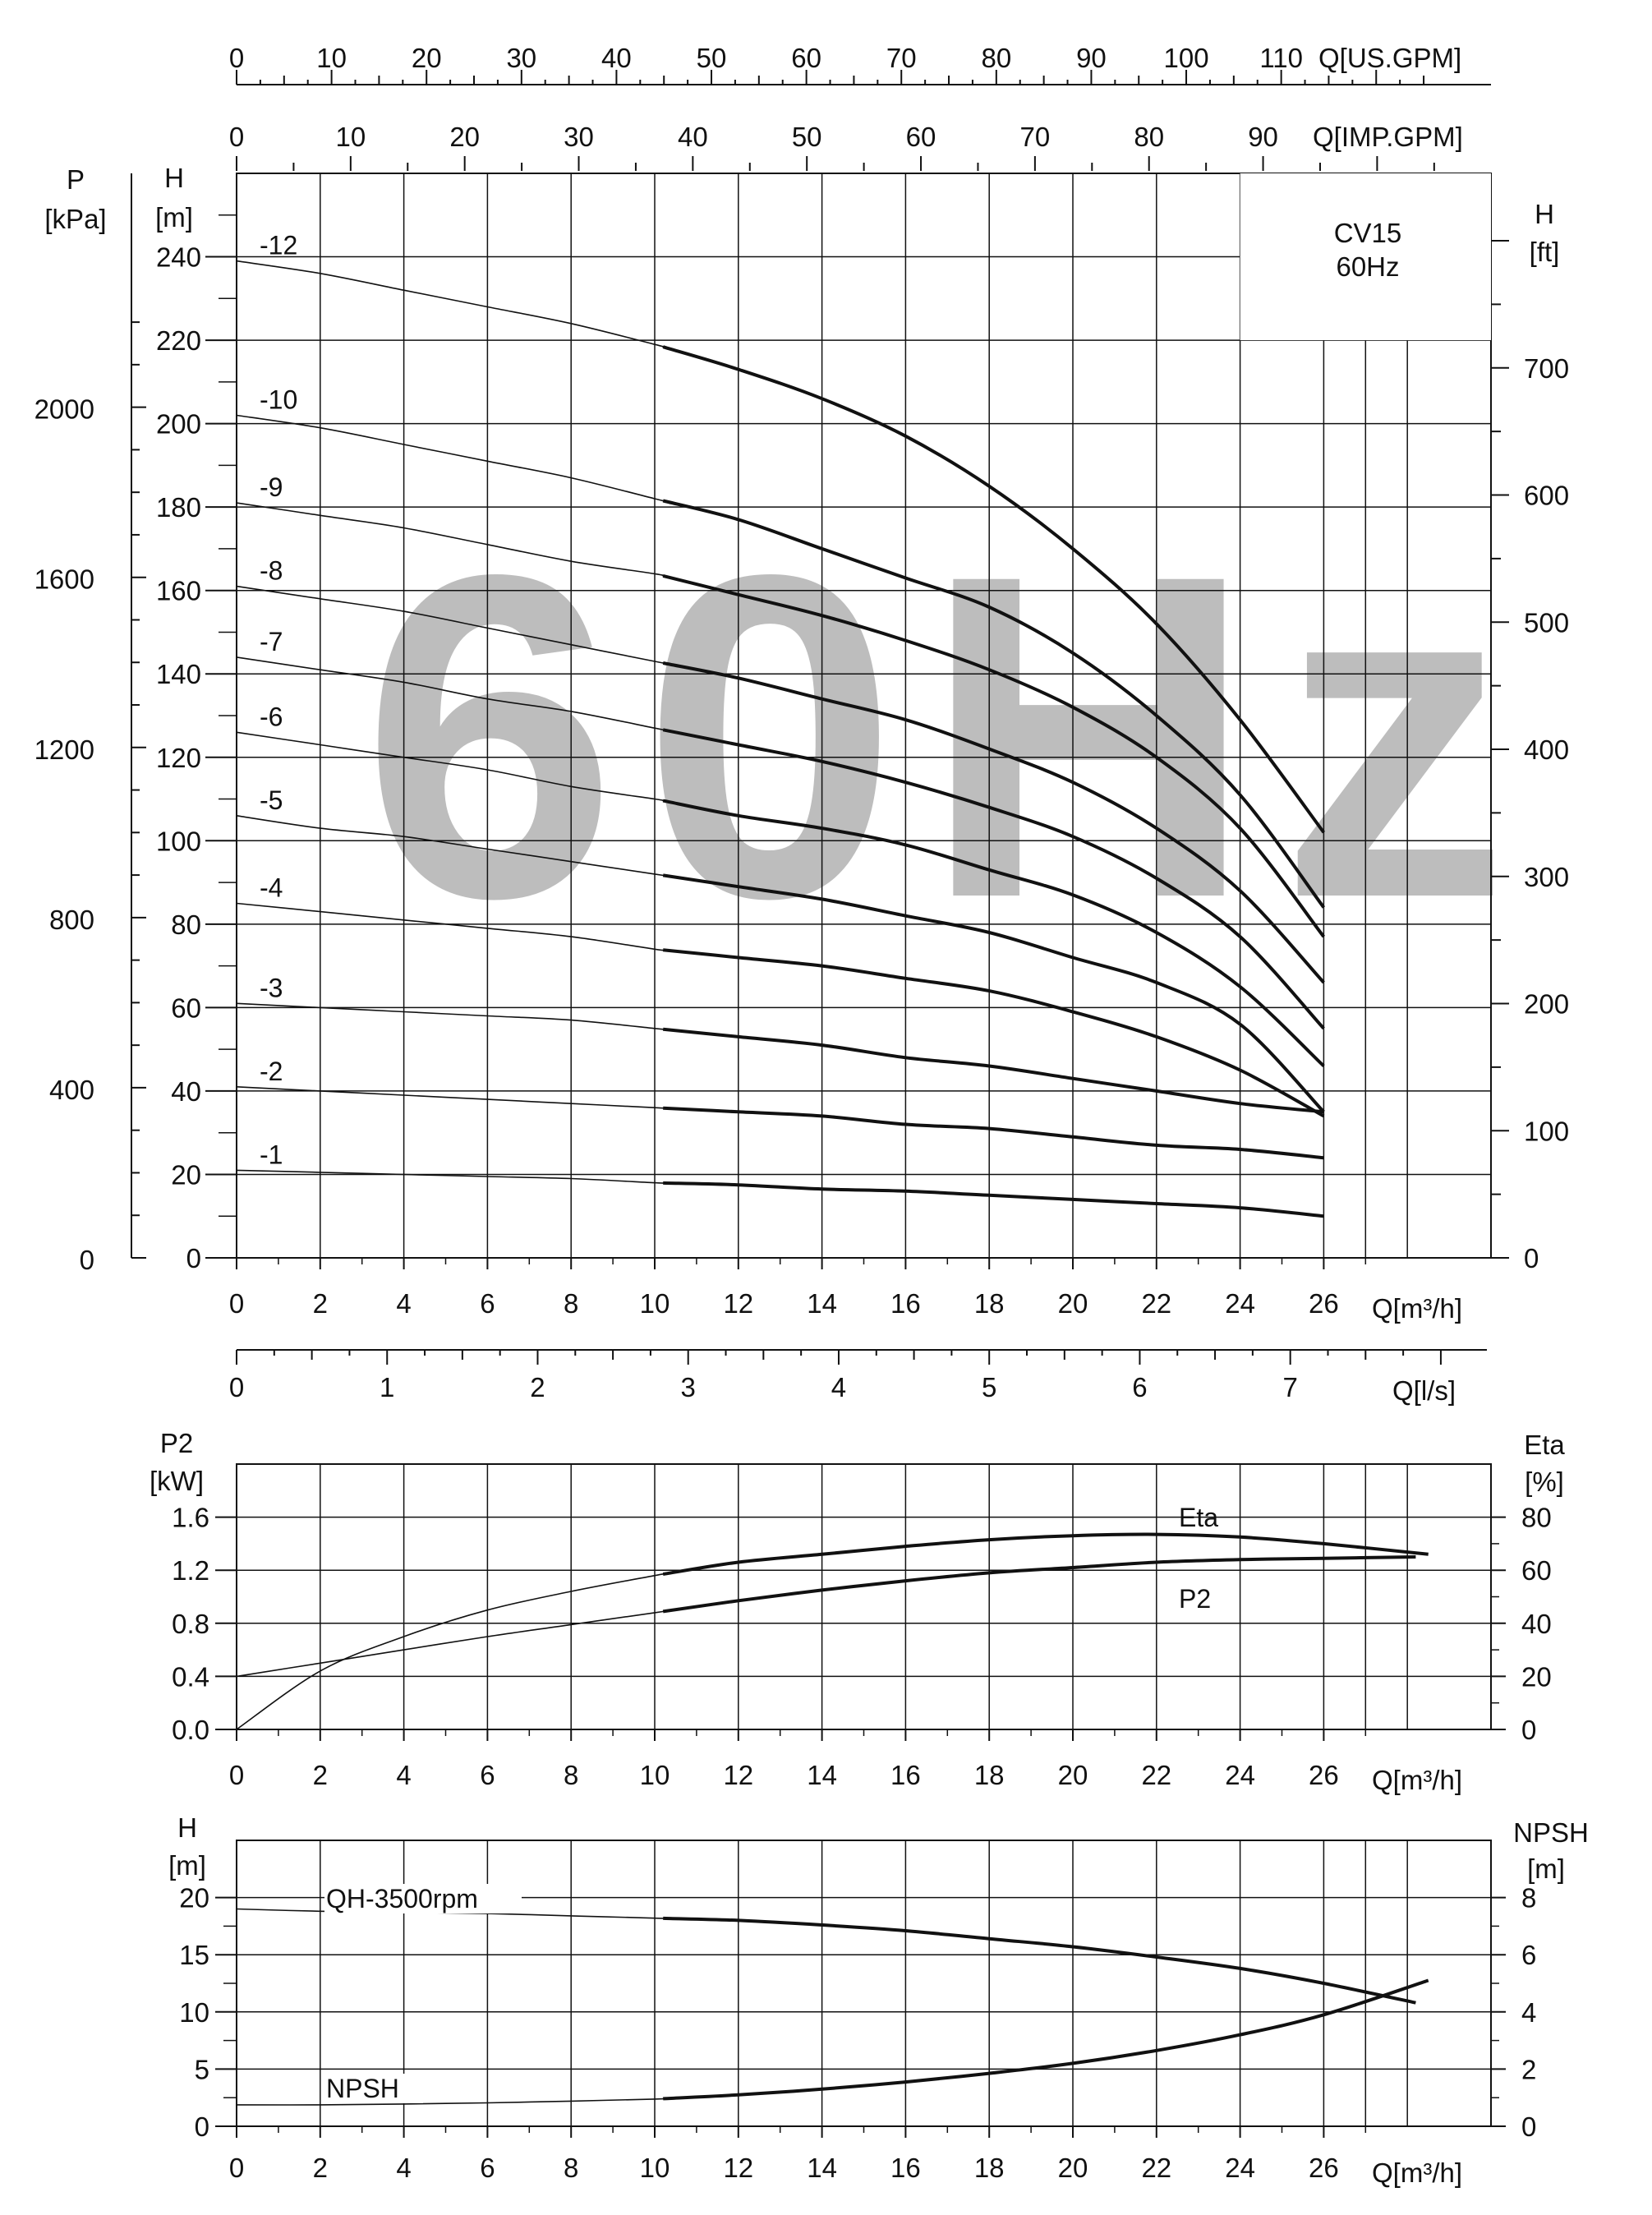  Describe the element at coordinates (465, 137) in the screenshot. I see `imp-gpm-tick-label: 20` at that location.